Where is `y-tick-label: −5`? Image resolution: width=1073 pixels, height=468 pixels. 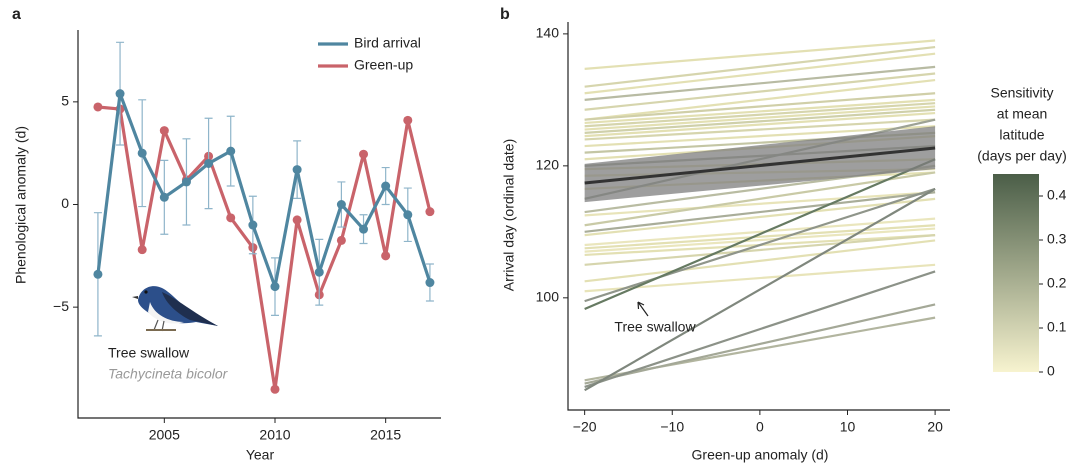
y-tick-label: −5 is located at coordinates (61, 306).